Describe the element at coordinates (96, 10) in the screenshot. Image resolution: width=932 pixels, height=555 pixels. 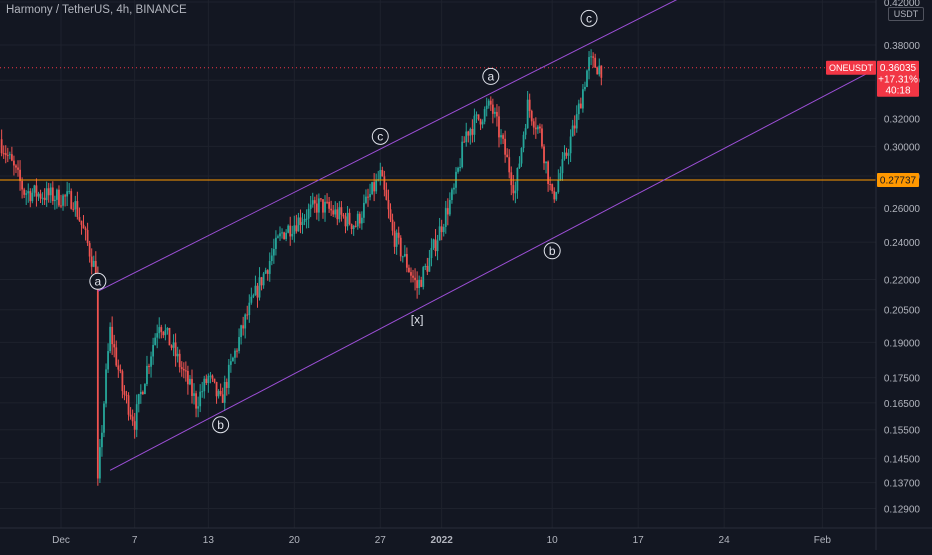
I see `symbol-header: Harmony / TetherUS, 4h, BINANCE` at that location.